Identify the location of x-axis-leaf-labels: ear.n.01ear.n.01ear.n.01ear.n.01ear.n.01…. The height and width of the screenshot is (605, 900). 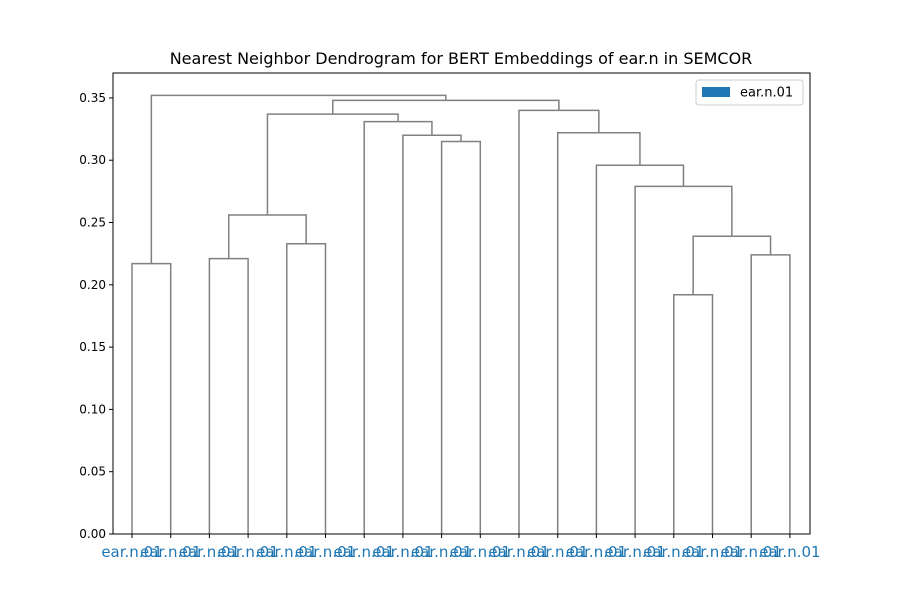
(461, 547).